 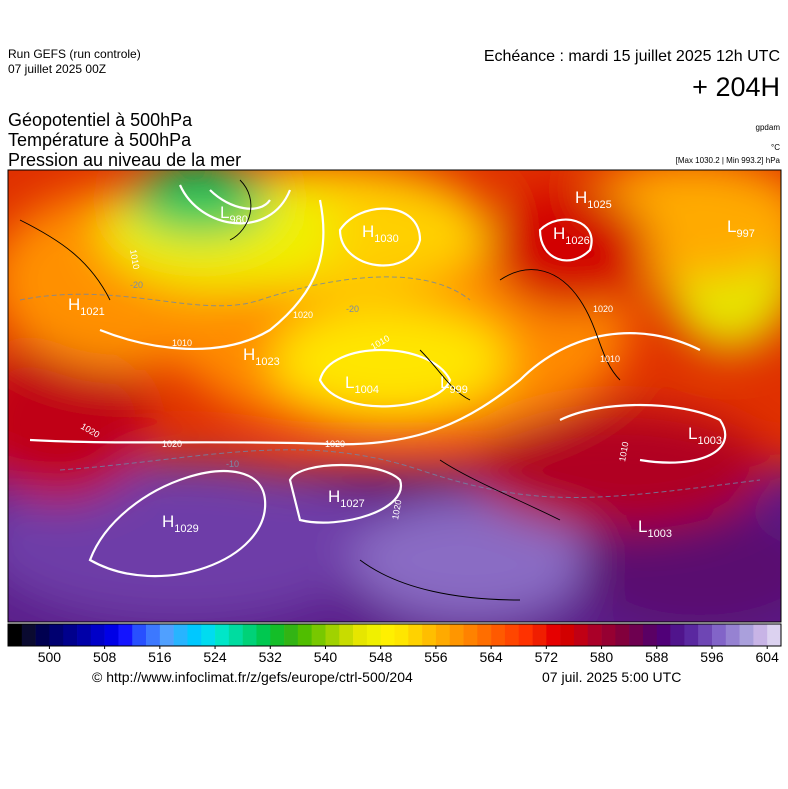 What do you see at coordinates (100, 140) in the screenshot?
I see `field-2: Température à 500hPa` at bounding box center [100, 140].